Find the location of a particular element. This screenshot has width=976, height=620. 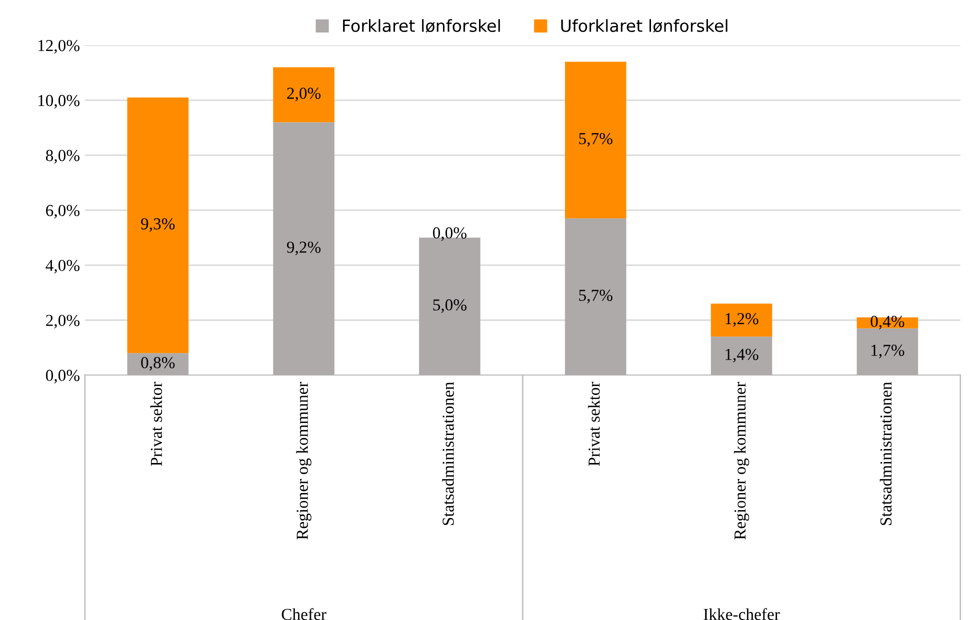

legend-label: Uforklaret lønforskel is located at coordinates (644, 26).